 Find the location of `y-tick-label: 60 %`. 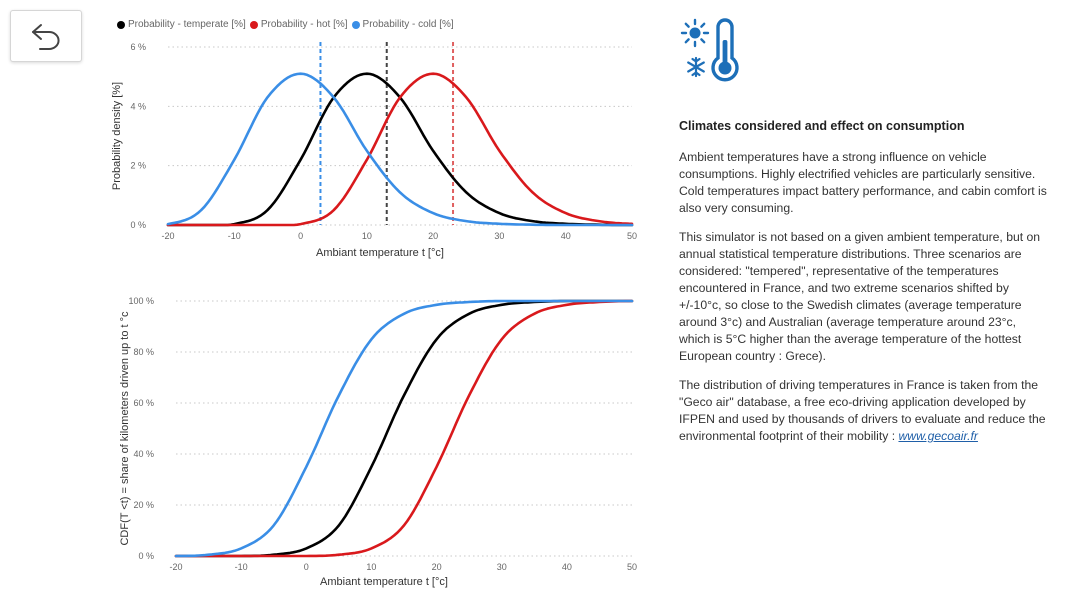

y-tick-label: 60 % is located at coordinates (143, 403).